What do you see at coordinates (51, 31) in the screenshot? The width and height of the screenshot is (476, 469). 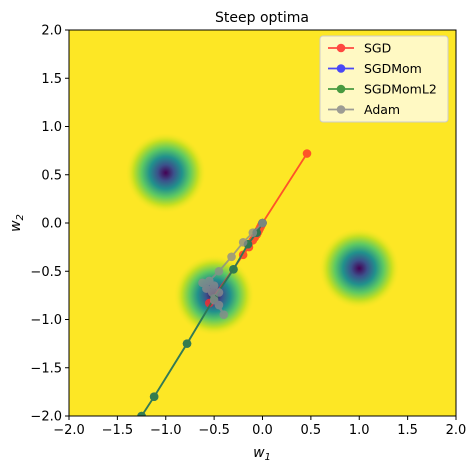 I see `y-tick-label: 2.0` at bounding box center [51, 31].